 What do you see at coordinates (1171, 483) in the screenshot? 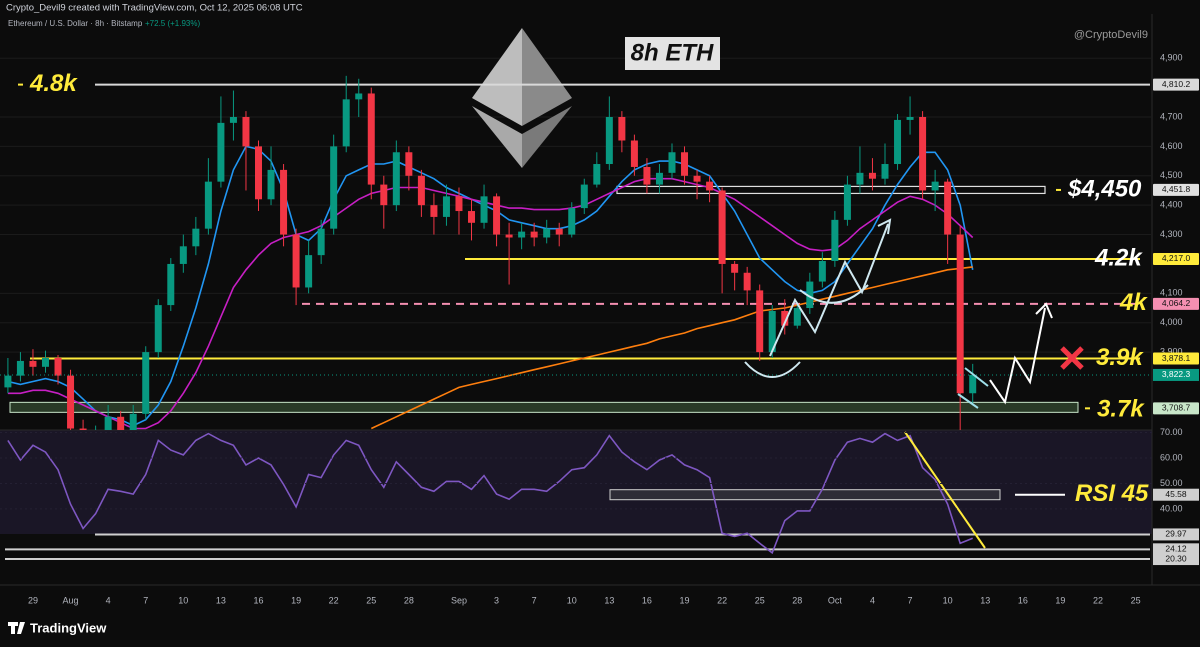
I see `rsi-tick-label: 50.00` at bounding box center [1171, 483].